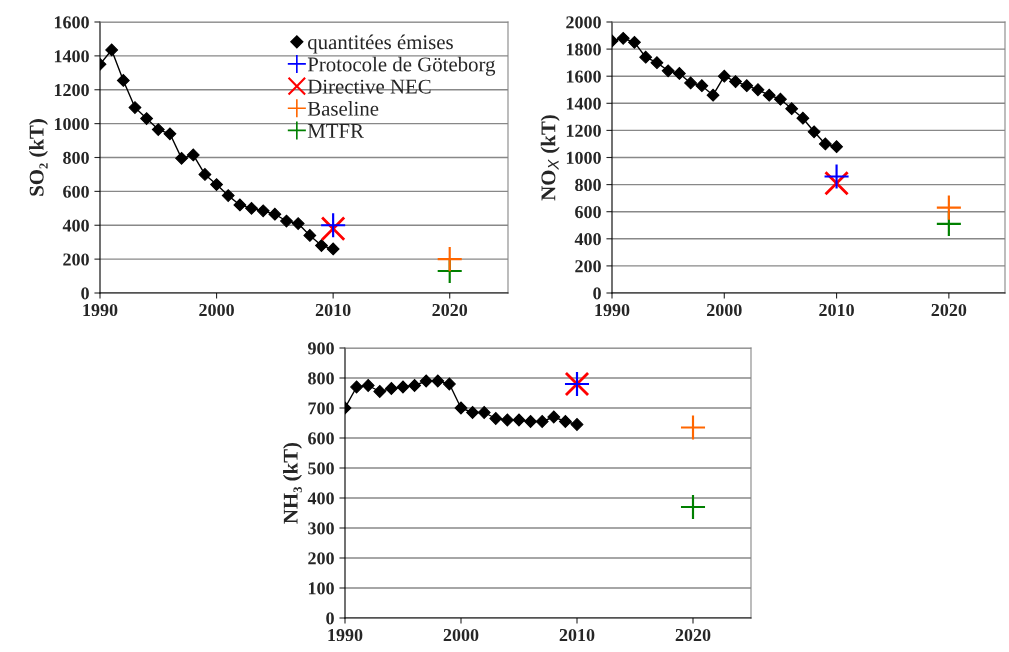 Image resolution: width=1009 pixels, height=652 pixels. What do you see at coordinates (321, 468) in the screenshot?
I see `y-tick-label: 500` at bounding box center [321, 468].